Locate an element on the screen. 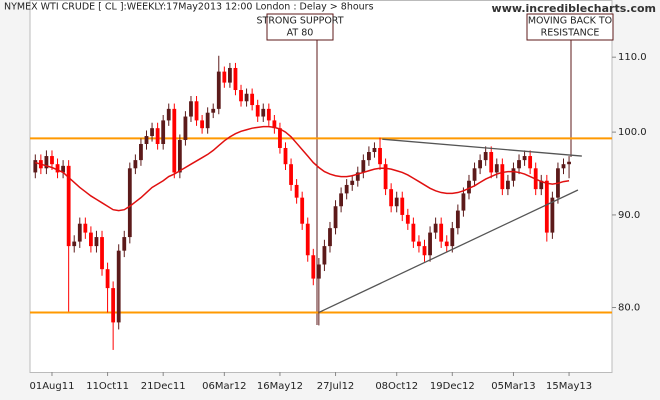  watermark: www.incrediblecharts.com is located at coordinates (574, 8).